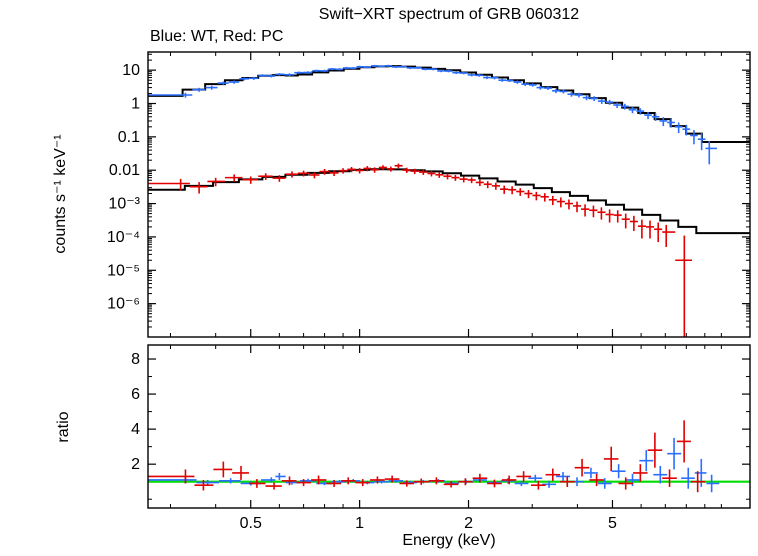  Describe the element at coordinates (135, 359) in the screenshot. I see `svg-text: 8` at that location.